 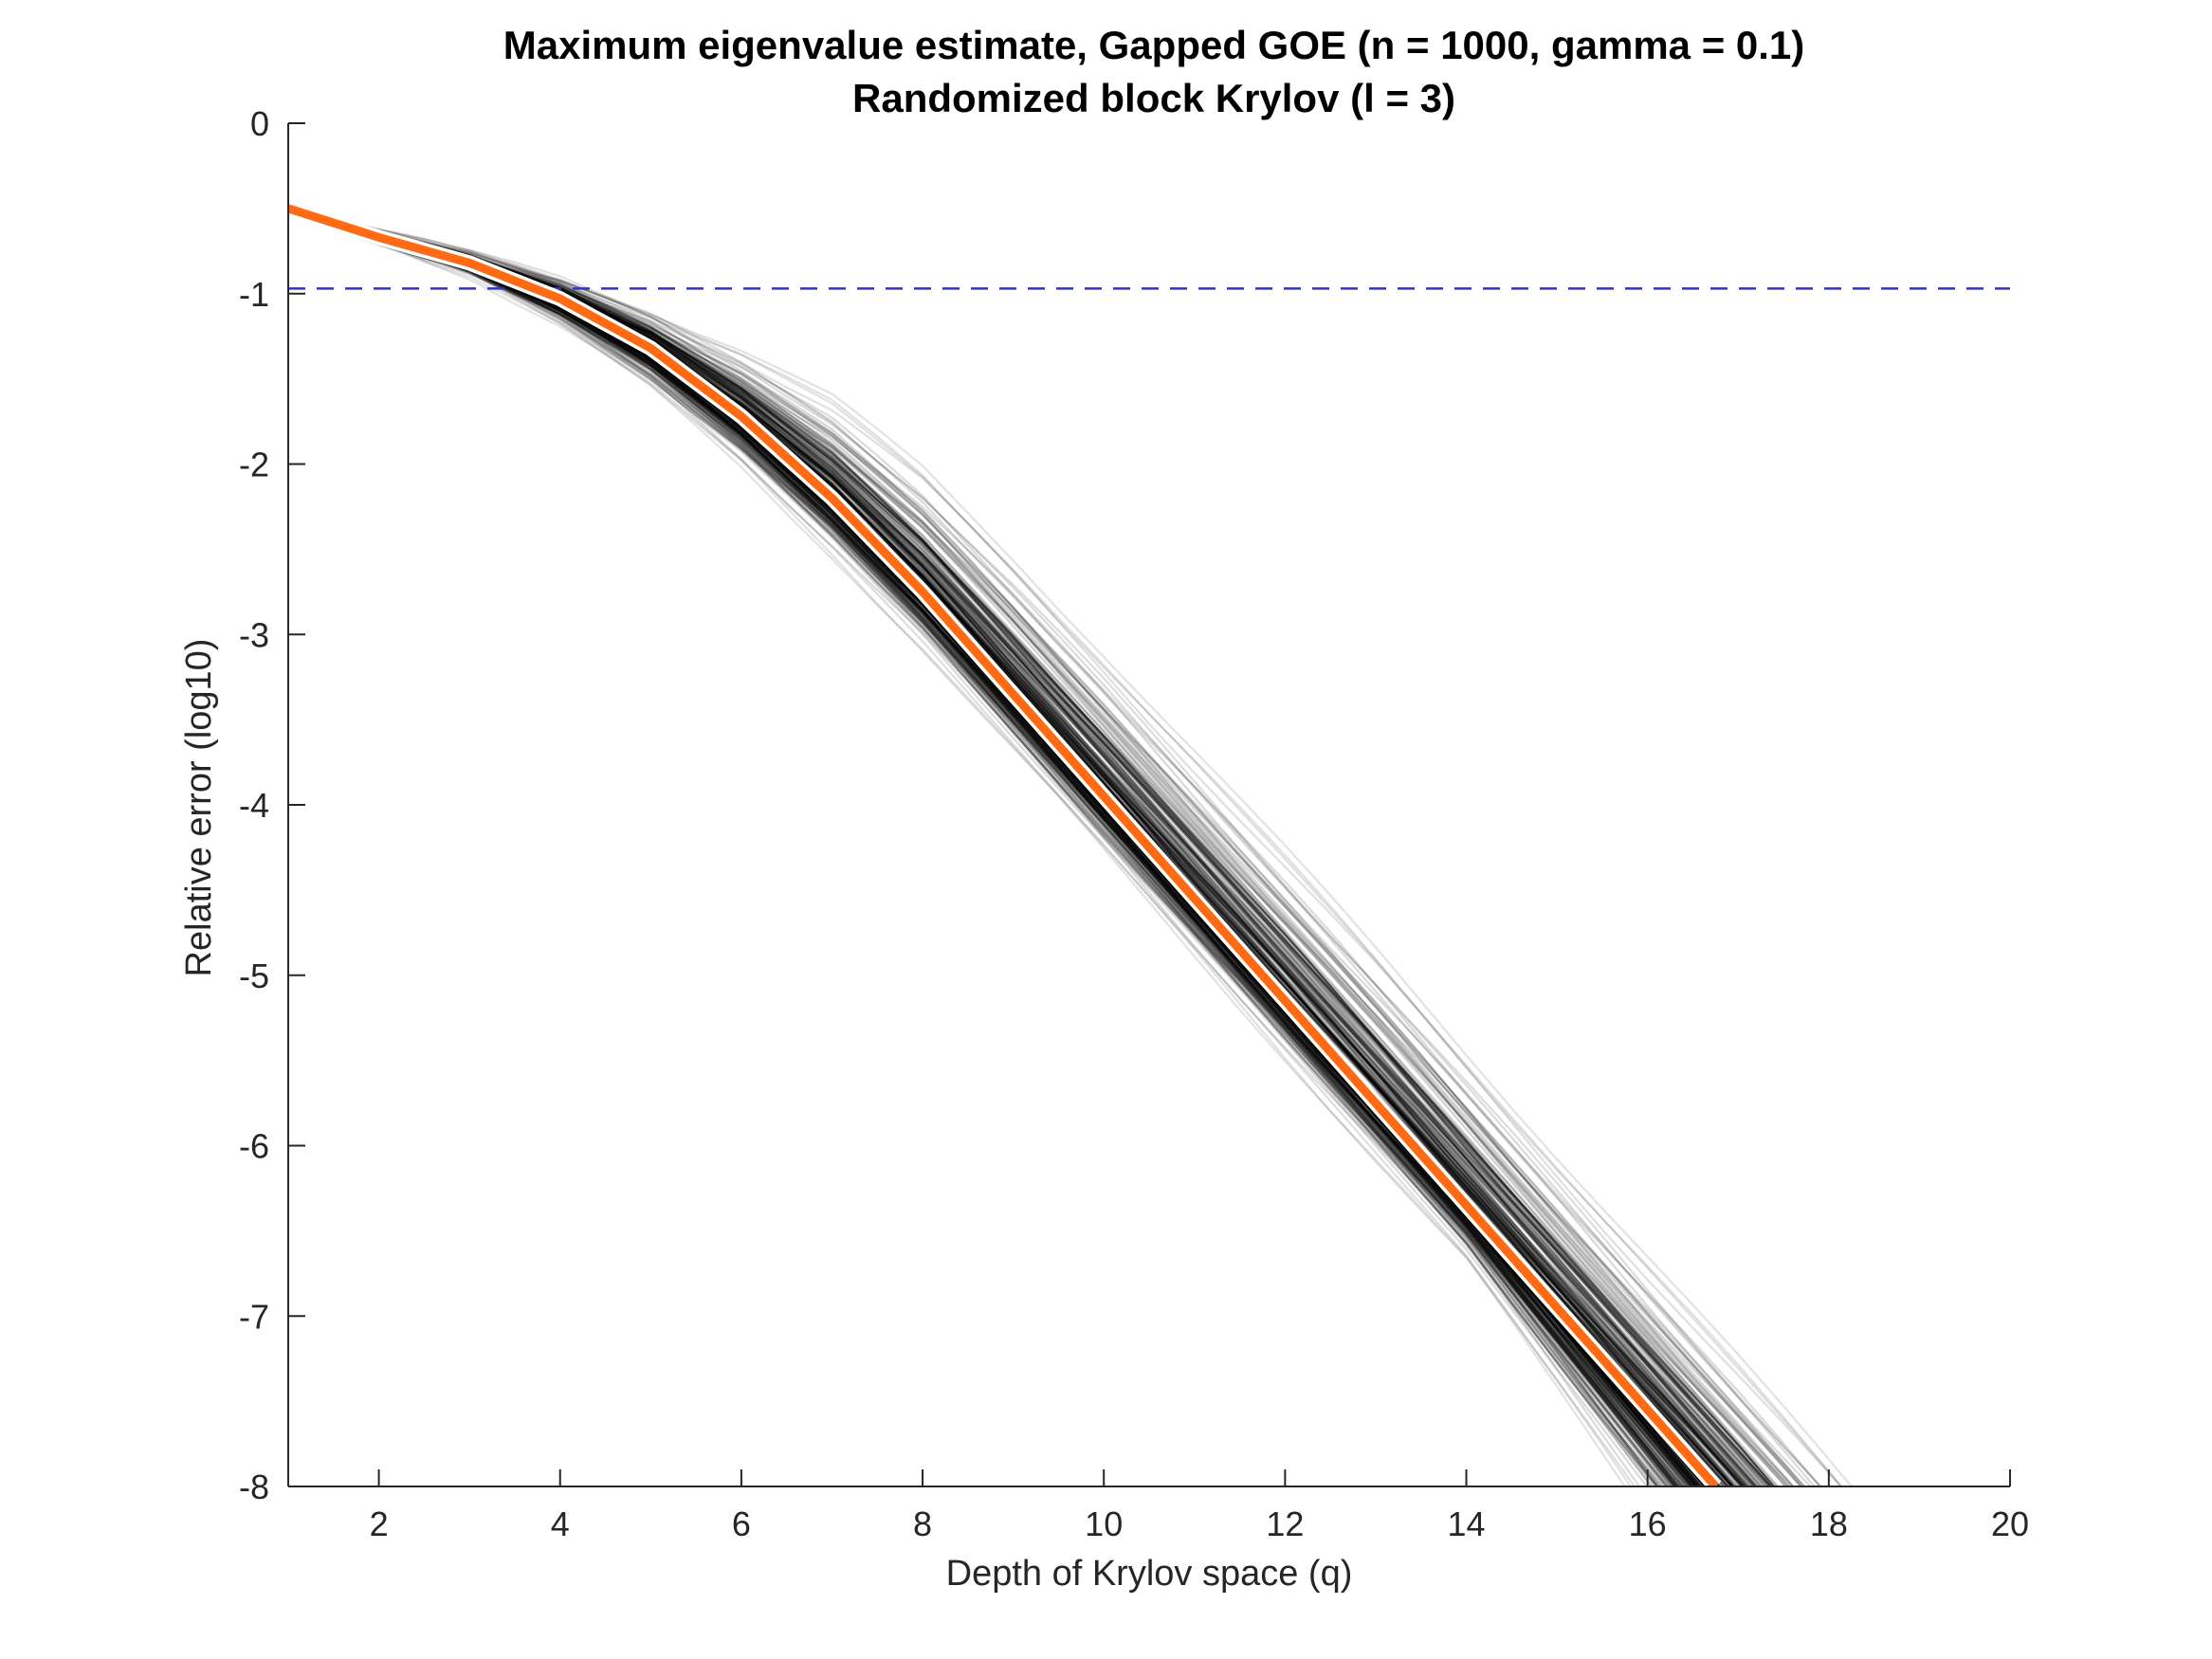 What do you see at coordinates (741, 1523) in the screenshot?
I see `x-tick-label: 6` at bounding box center [741, 1523].